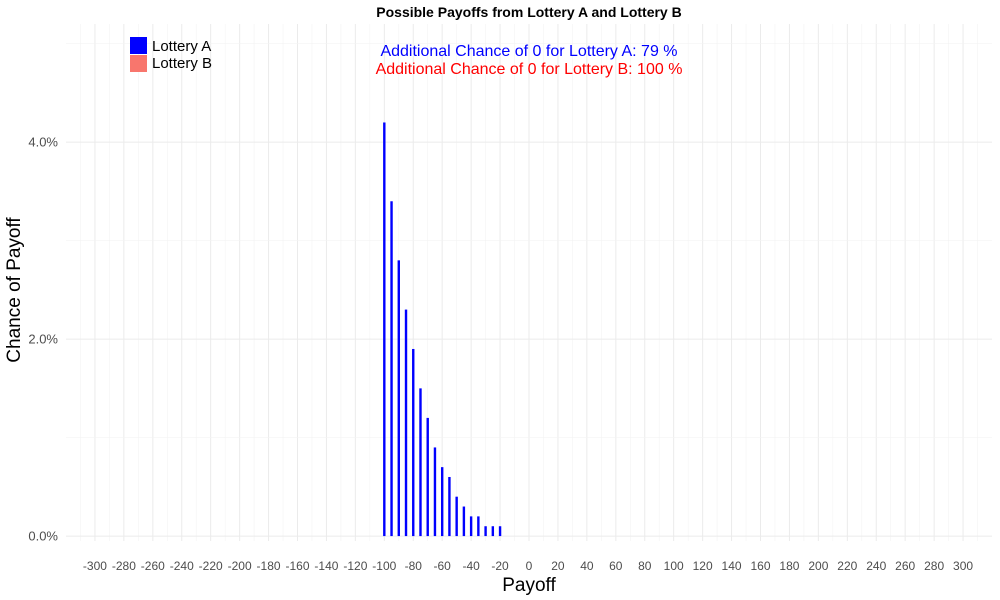 This screenshot has height=600, width=1000. I want to click on legend-label-lottery-a: Lottery A, so click(181, 46).